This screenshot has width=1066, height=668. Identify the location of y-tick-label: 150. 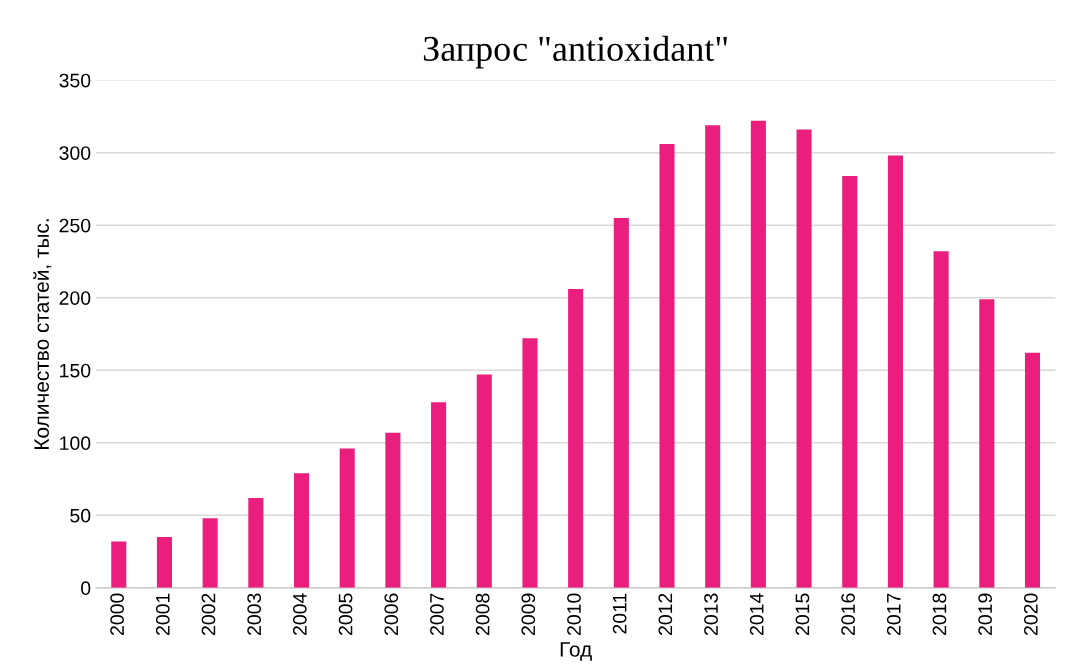
(75, 370).